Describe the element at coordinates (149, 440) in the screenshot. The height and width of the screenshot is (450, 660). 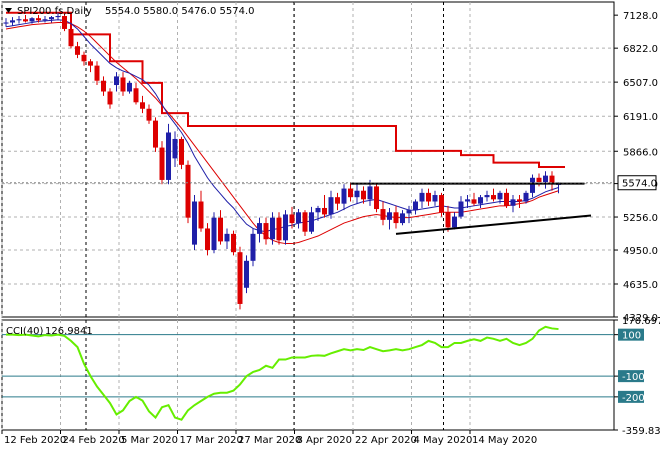
I see `x-tick-label: 5 Mar 2020` at that location.